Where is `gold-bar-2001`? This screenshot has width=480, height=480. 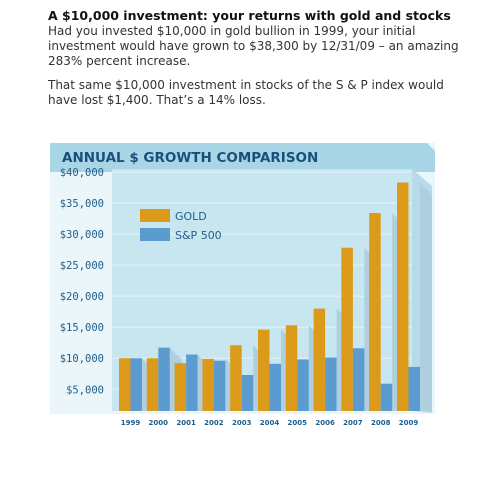 gold-bar-2001 is located at coordinates (180, 387).